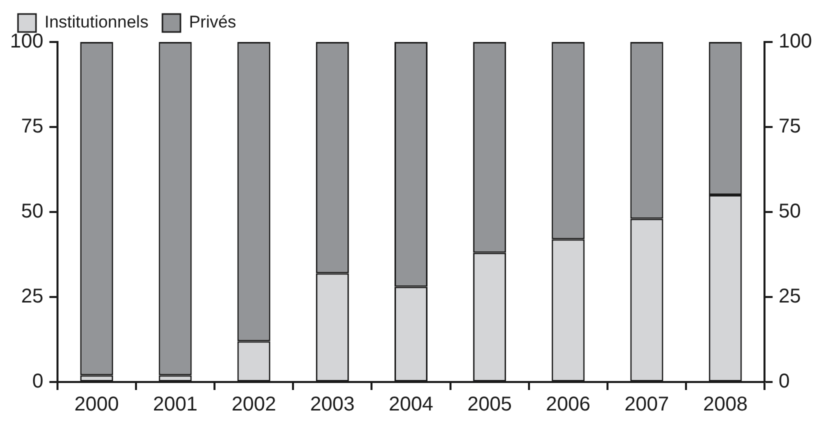 The image size is (826, 424). Describe the element at coordinates (27, 41) in the screenshot. I see `y-tick-label: 100` at that location.